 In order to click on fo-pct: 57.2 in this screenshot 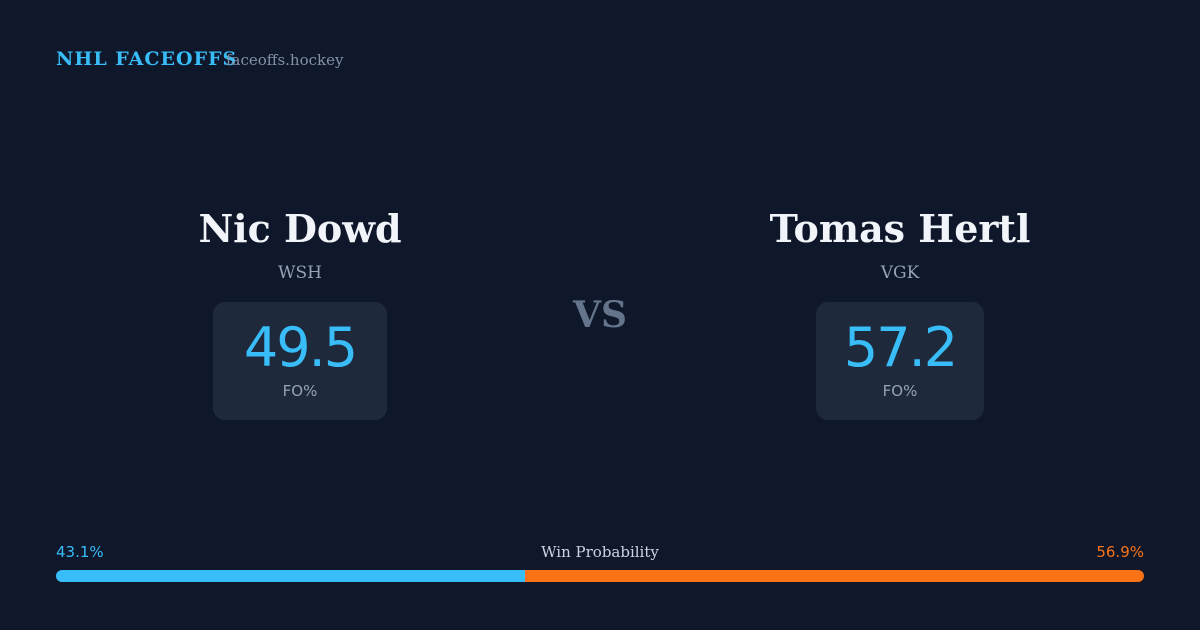, I will do `click(900, 347)`.